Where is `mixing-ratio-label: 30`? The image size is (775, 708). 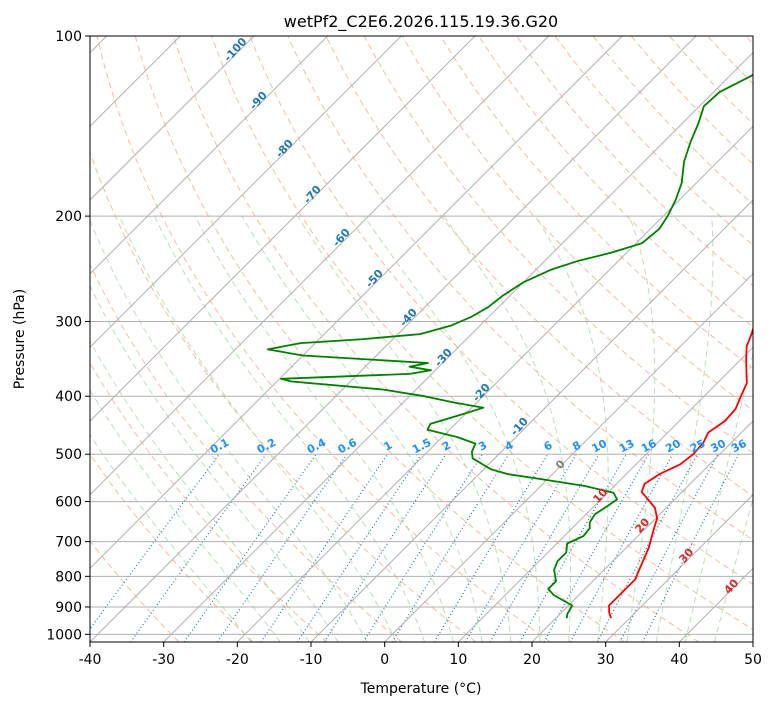
mixing-ratio-label: 30 is located at coordinates (718, 446).